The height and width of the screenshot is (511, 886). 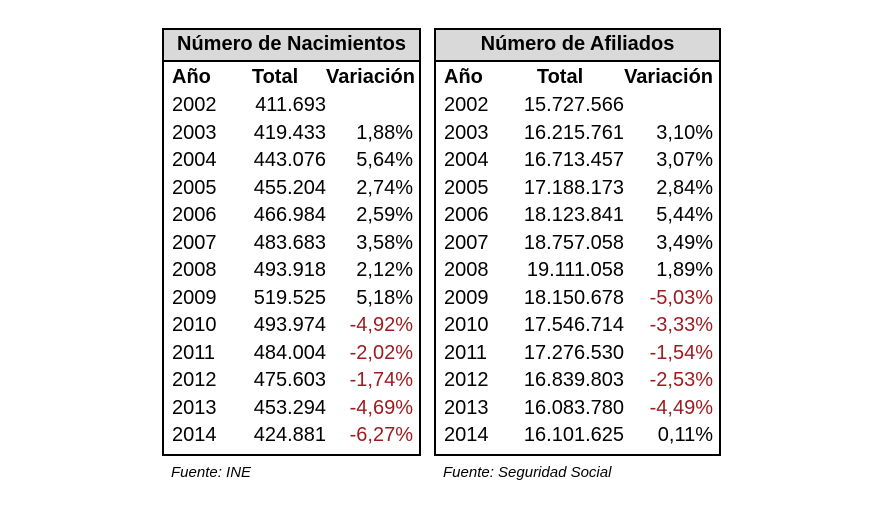 I want to click on table-row: 2003 419.433 1,88%, so click(x=292, y=134).